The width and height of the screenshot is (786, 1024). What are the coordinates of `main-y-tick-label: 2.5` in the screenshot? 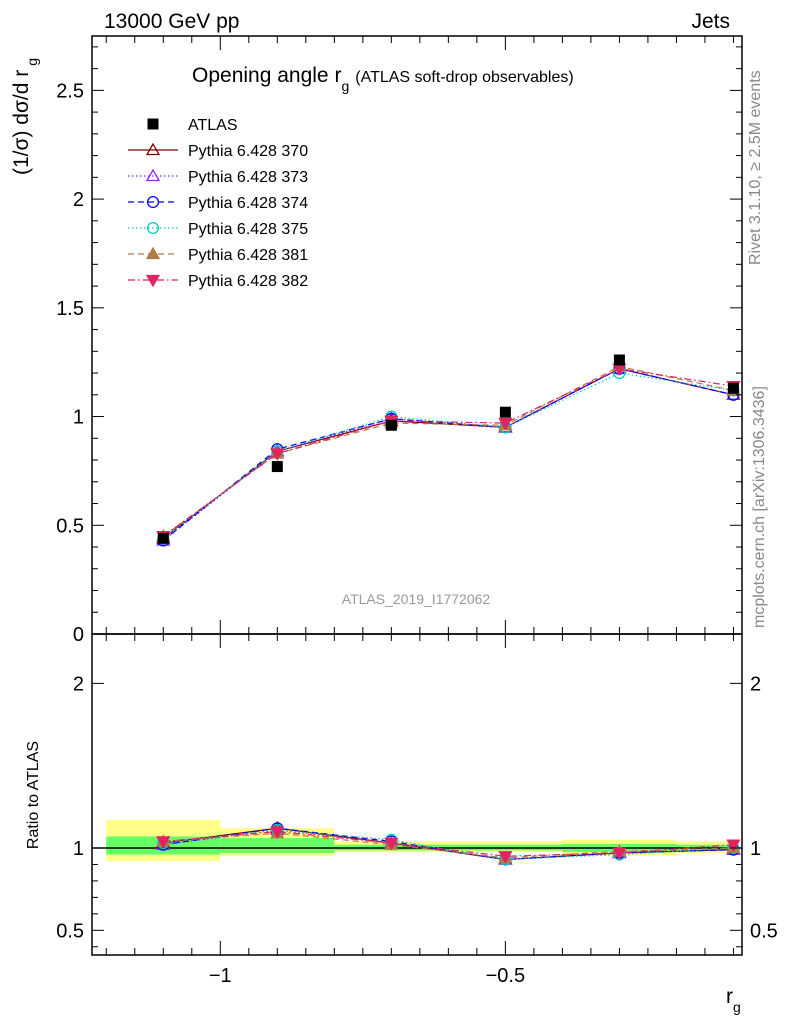 It's located at (70, 91).